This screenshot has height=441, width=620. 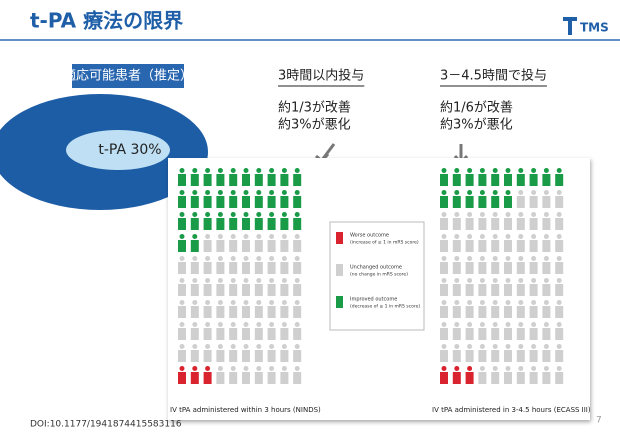 I want to click on legend-title: Worse outcome, so click(x=369, y=236).